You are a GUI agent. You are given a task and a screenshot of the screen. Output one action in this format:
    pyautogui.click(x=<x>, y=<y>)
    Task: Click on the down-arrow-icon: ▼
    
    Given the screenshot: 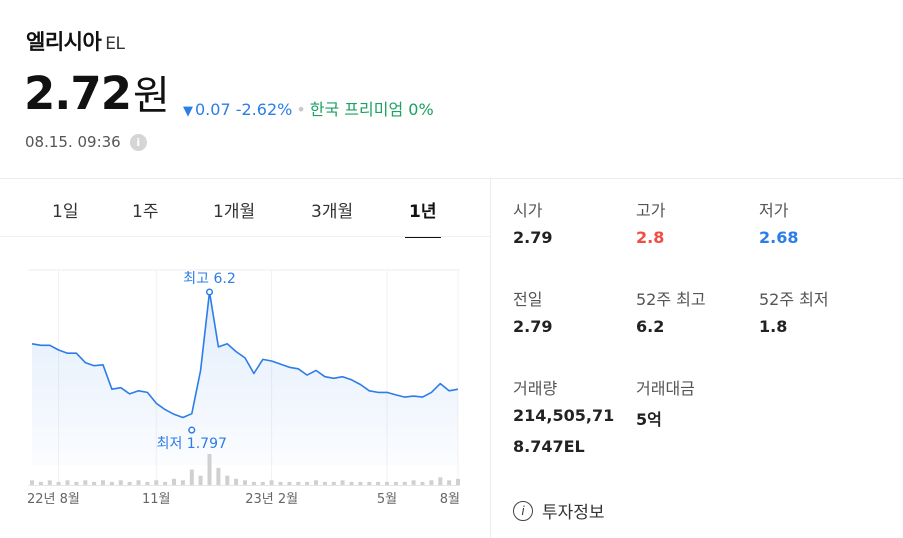 What is the action you would take?
    pyautogui.click(x=188, y=111)
    